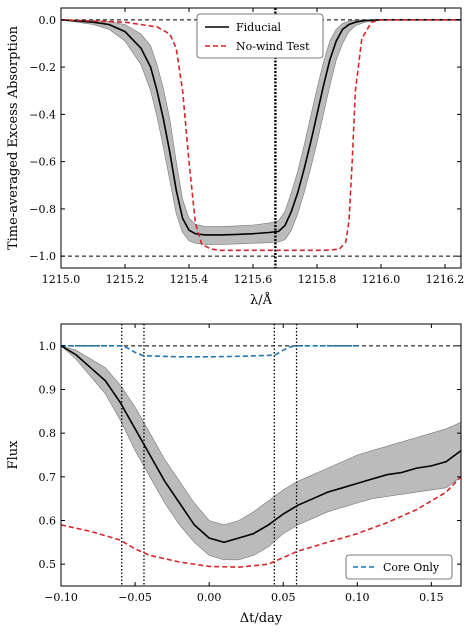  What do you see at coordinates (48, 433) in the screenshot?
I see `y-tick-label: 0.8` at bounding box center [48, 433].